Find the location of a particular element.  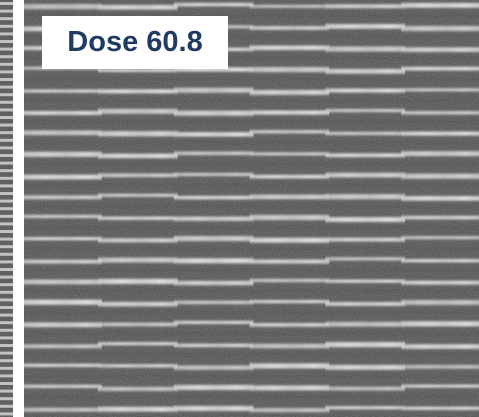

panel-divider is located at coordinates (18, 208).